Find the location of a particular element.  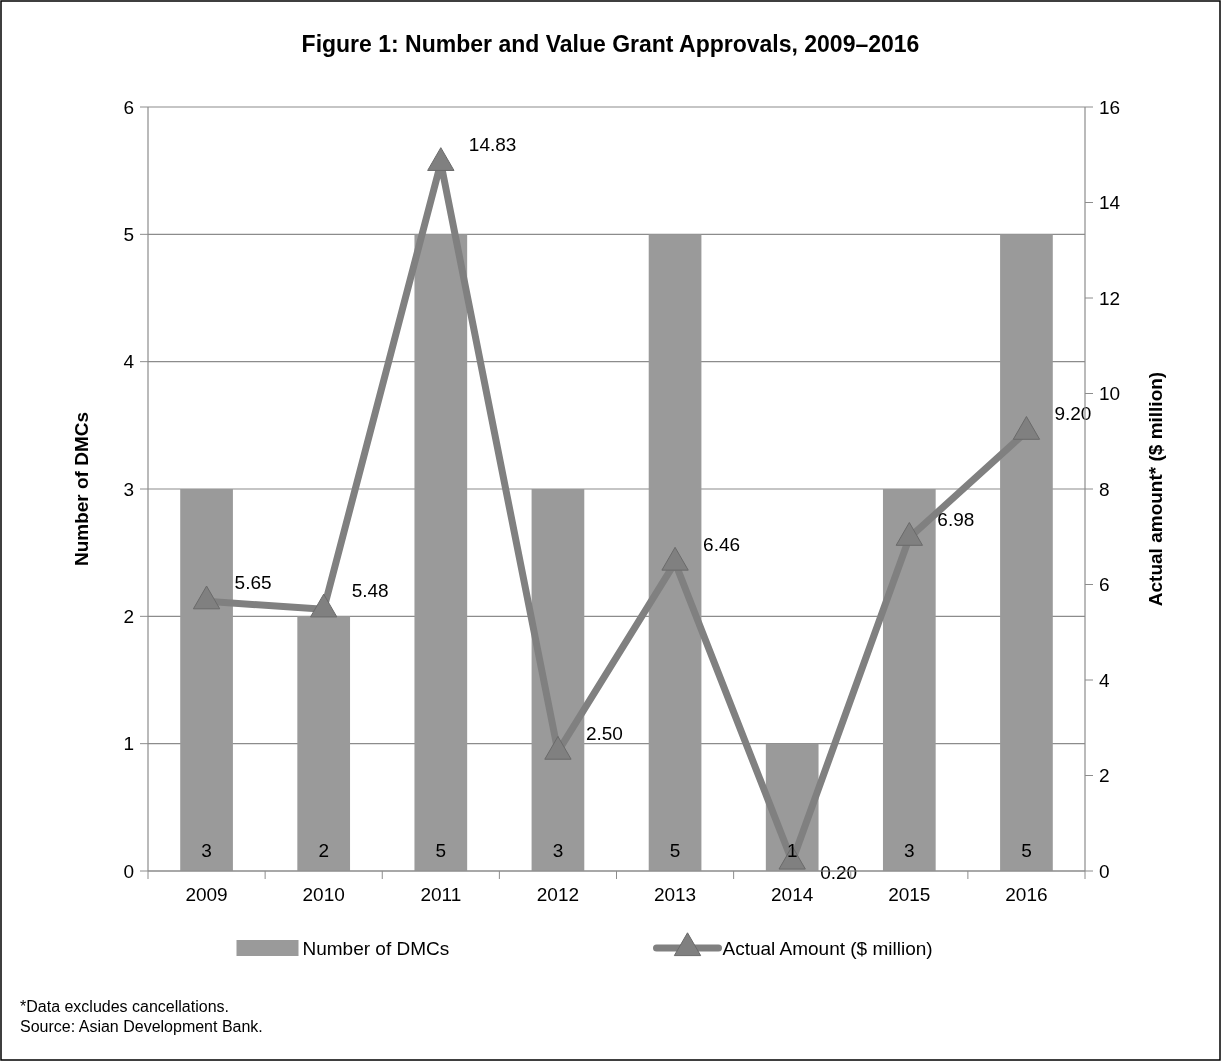

data-label: 14.83 is located at coordinates (492, 144).